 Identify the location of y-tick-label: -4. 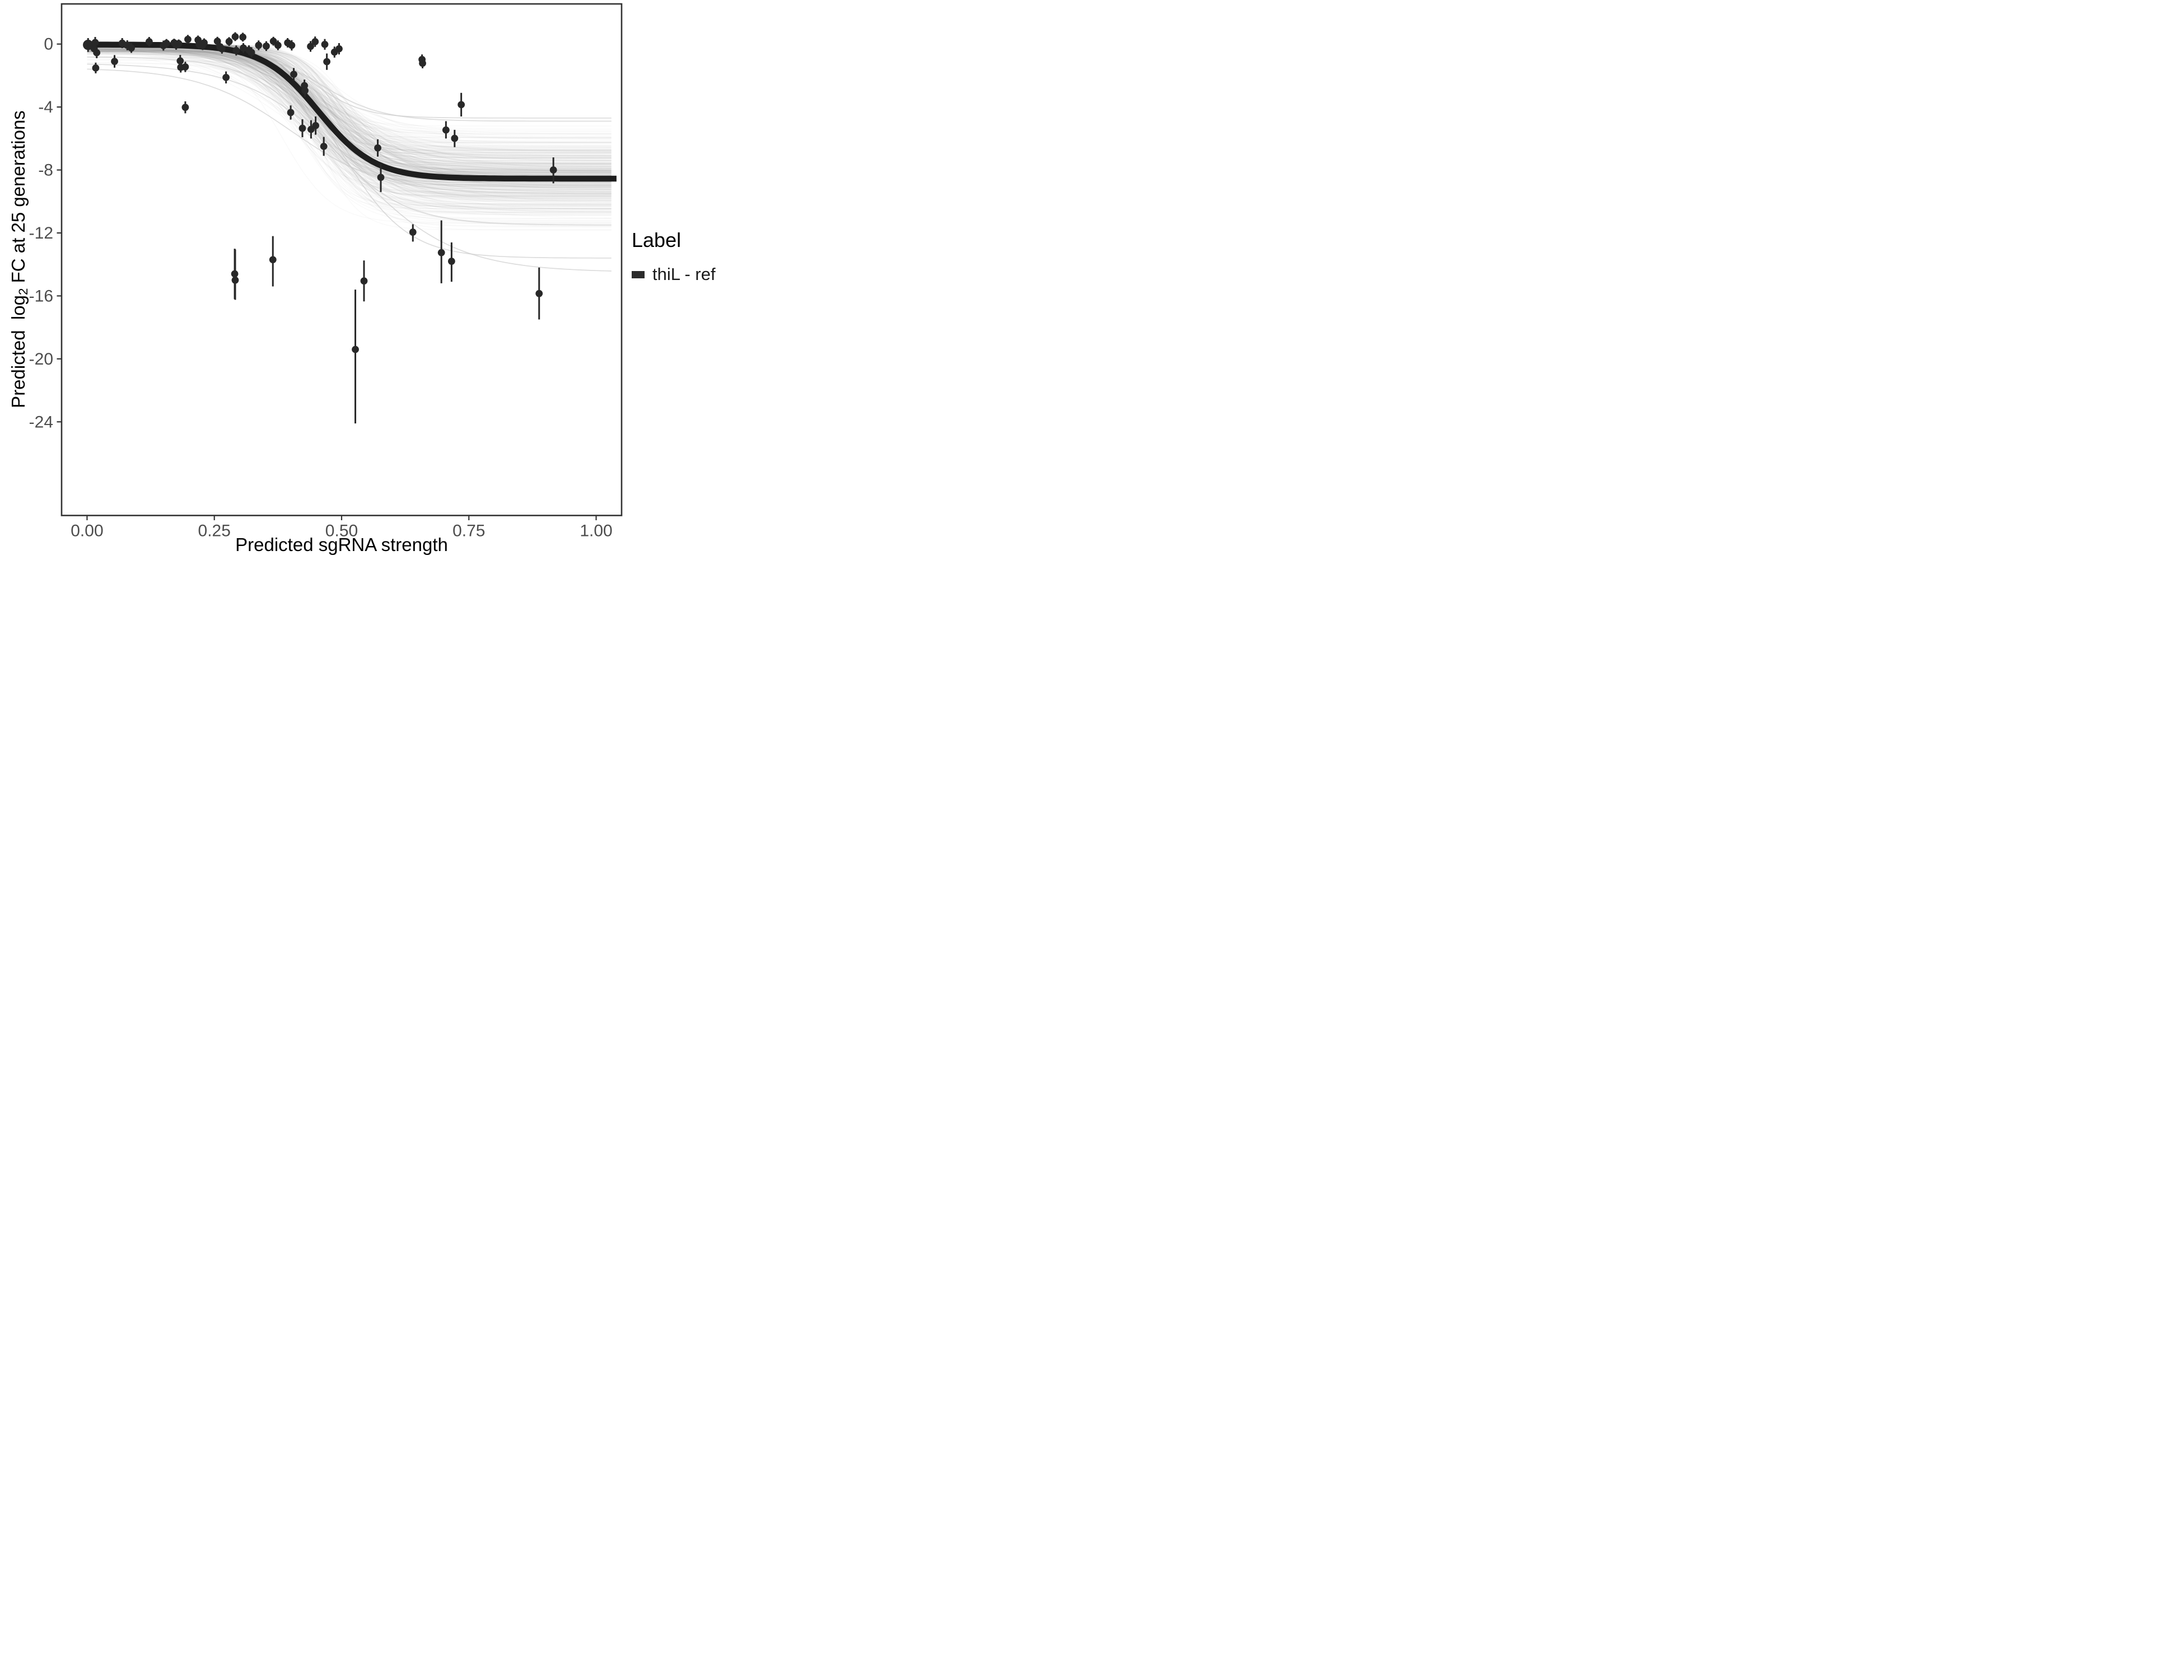
(46, 107).